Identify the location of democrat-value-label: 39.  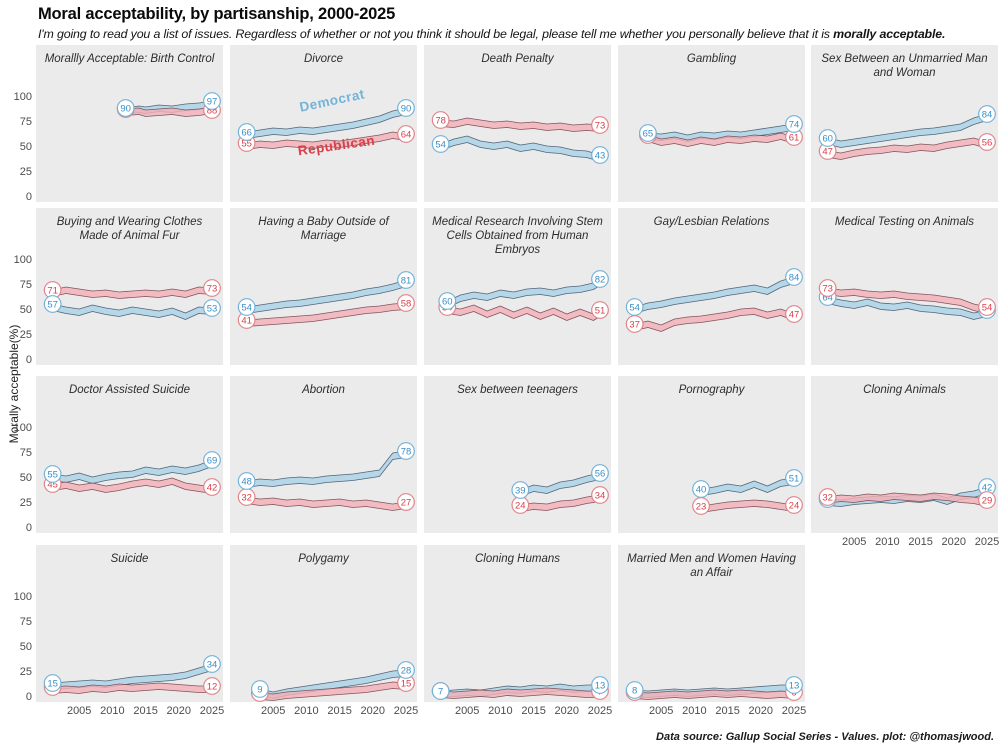
(520, 490).